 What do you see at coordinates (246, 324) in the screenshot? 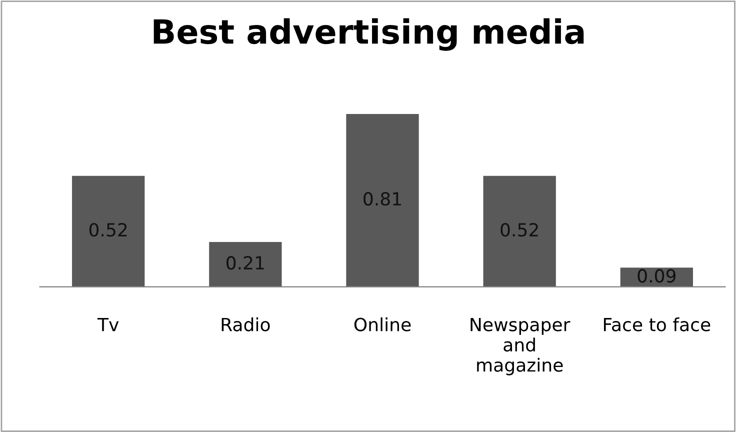
I see `x-tick-label: Radio` at bounding box center [246, 324].